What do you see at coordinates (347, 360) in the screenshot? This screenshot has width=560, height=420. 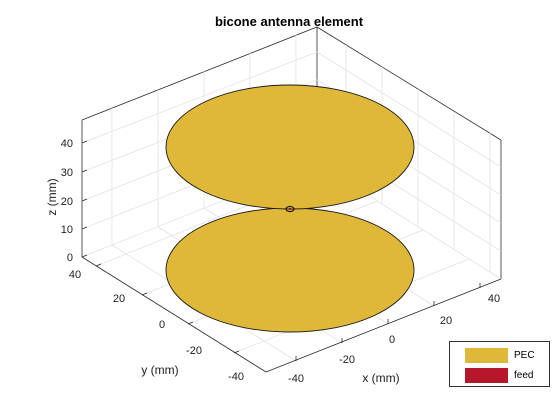 I see `x-tick-label: -20` at bounding box center [347, 360].